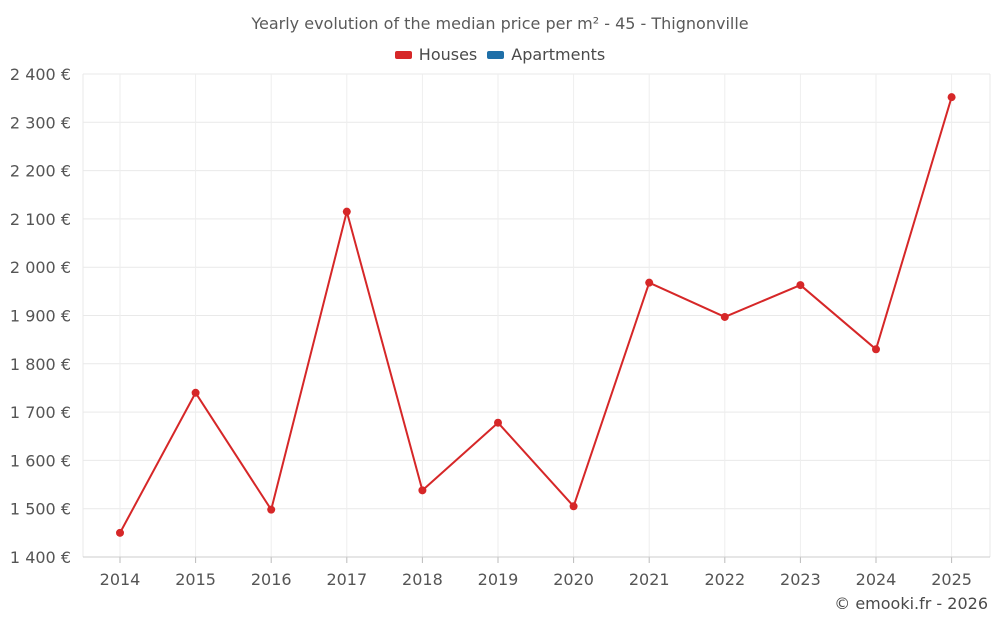 This screenshot has width=1000, height=625. What do you see at coordinates (649, 579) in the screenshot?
I see `x-tick-label: 2021` at bounding box center [649, 579].